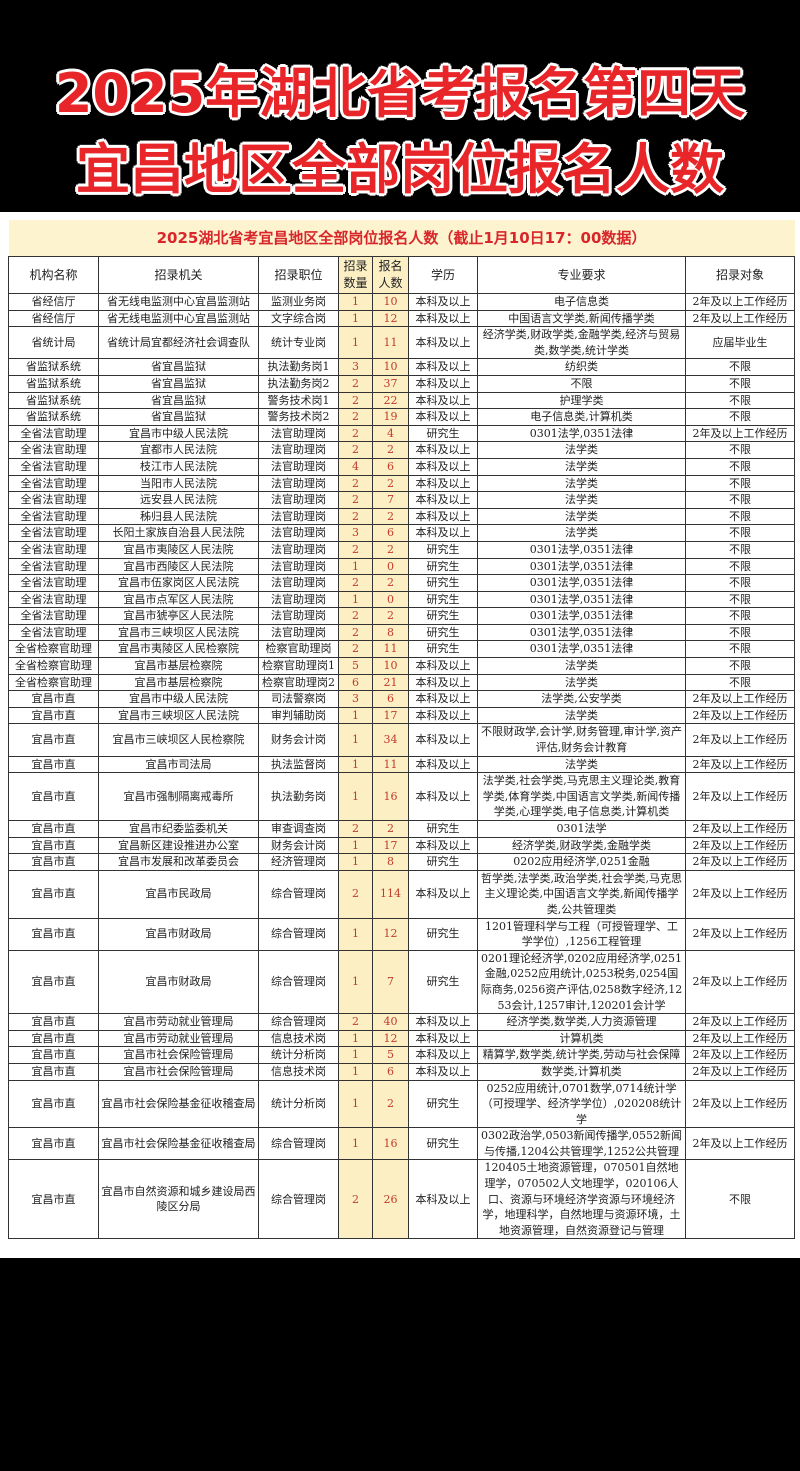 This screenshot has height=1471, width=800. Describe the element at coordinates (740, 275) in the screenshot. I see `header-target: 招录对象` at that location.